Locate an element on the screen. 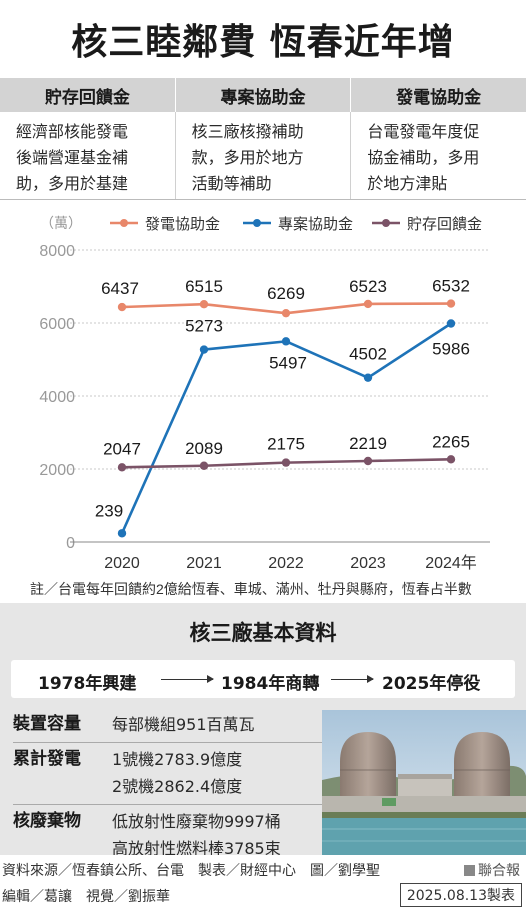  x-tick-label: 2024年 is located at coordinates (451, 563).